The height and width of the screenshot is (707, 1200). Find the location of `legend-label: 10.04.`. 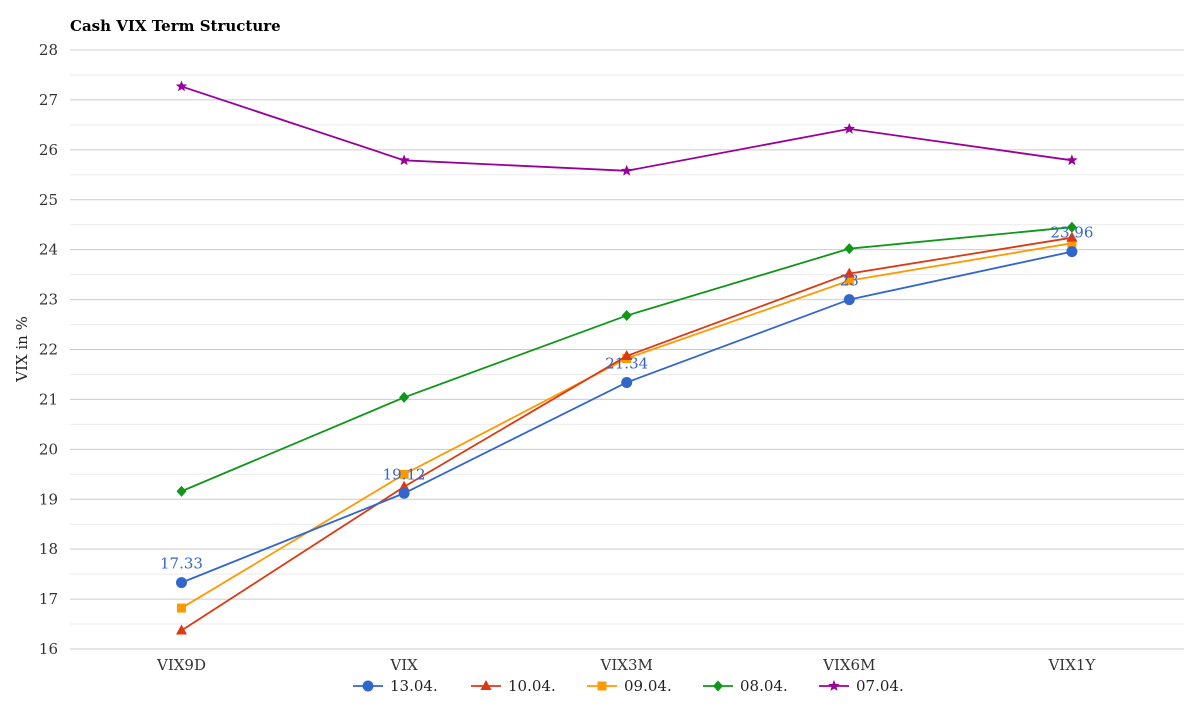

legend-label: 10.04. is located at coordinates (532, 686).